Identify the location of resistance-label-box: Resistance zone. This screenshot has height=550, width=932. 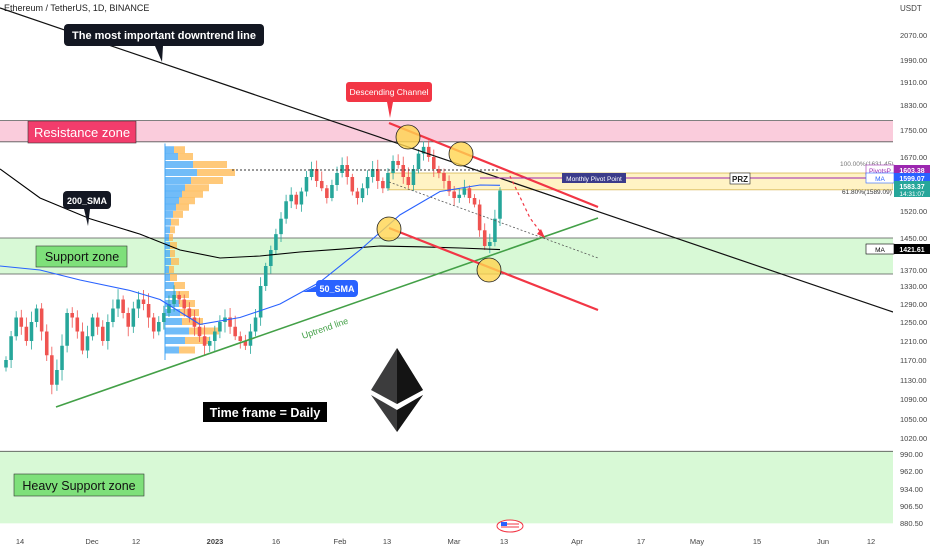
(82, 132).